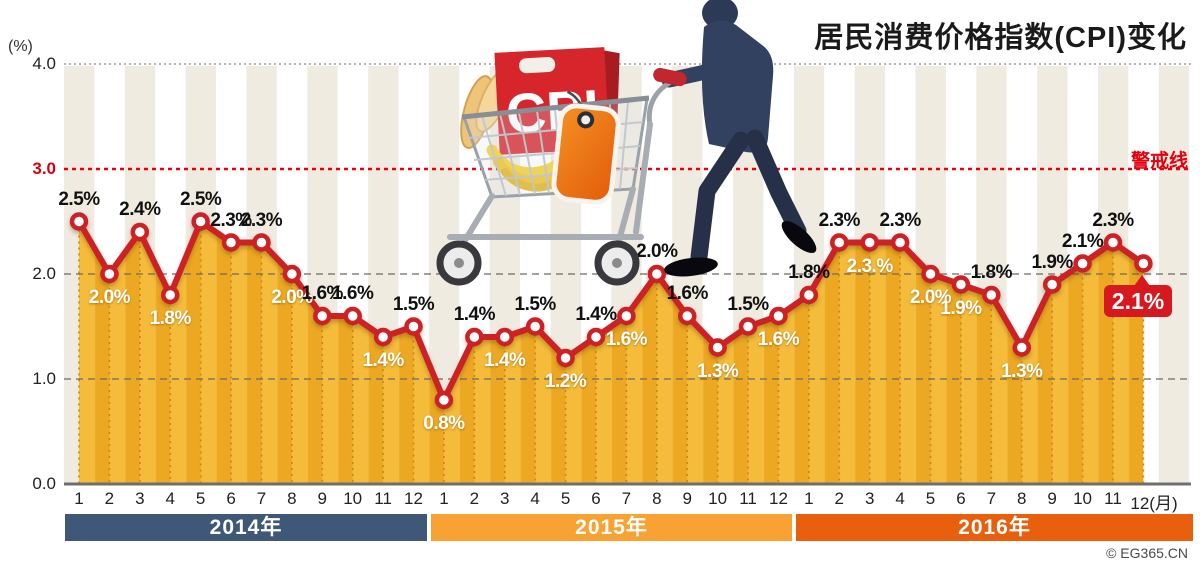 Image resolution: width=1200 pixels, height=571 pixels. Describe the element at coordinates (720, 14) in the screenshot. I see `person-head` at that location.